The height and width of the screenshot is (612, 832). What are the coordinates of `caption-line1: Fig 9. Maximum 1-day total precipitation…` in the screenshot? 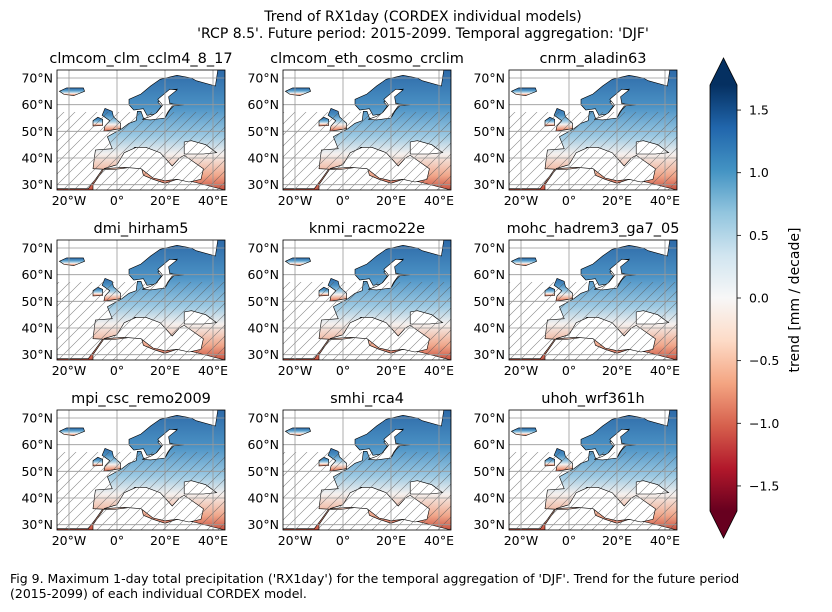 It's located at (375, 578).